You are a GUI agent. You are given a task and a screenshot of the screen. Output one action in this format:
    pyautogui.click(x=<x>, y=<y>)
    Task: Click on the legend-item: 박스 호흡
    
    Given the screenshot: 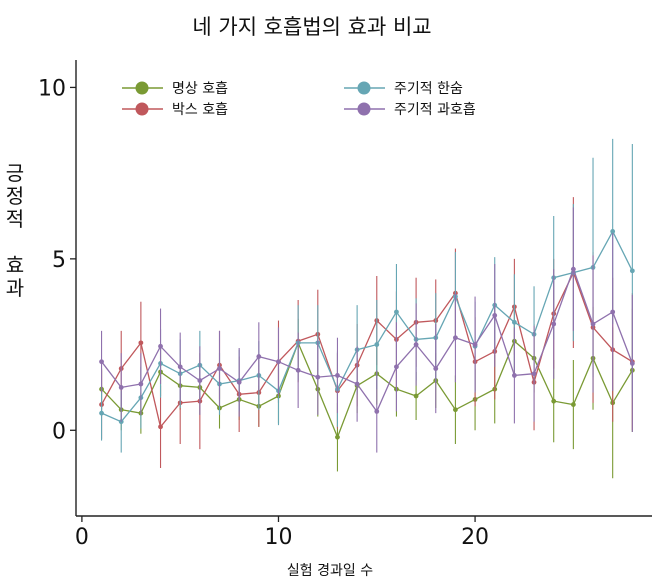 What is the action you would take?
    pyautogui.click(x=175, y=110)
    